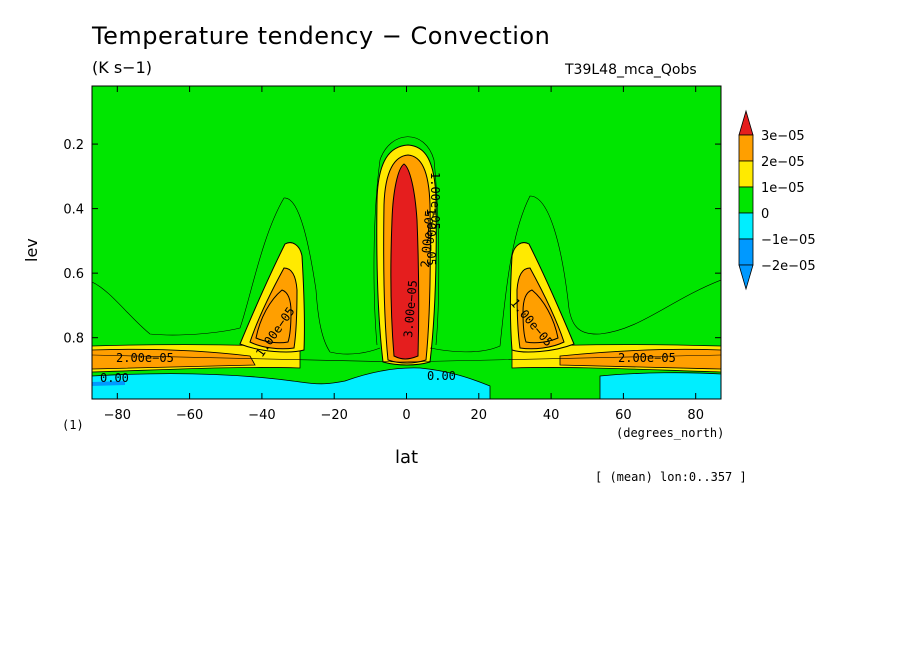 The image size is (904, 654). What do you see at coordinates (236, 276) in the screenshot?
I see `contour-thin-left` at bounding box center [236, 276].